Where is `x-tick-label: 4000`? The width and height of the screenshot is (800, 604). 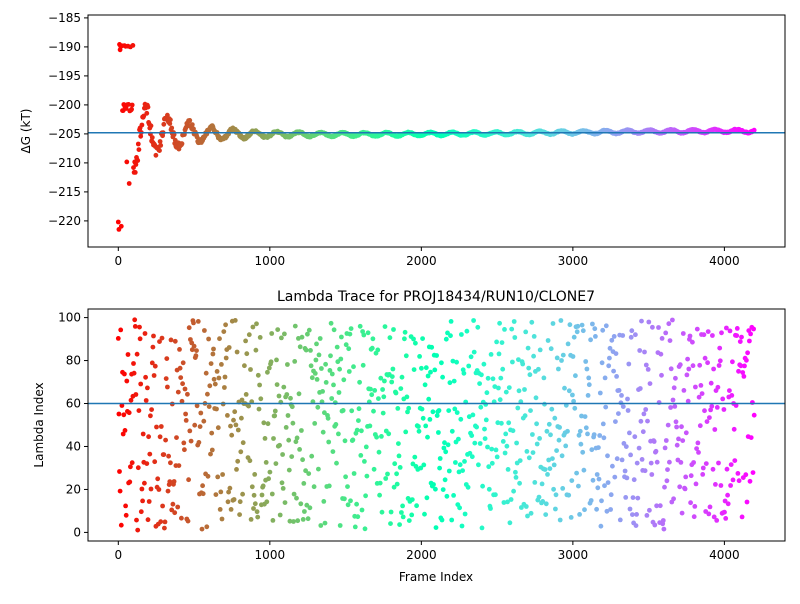
x-tick-label: 4000 is located at coordinates (724, 555).